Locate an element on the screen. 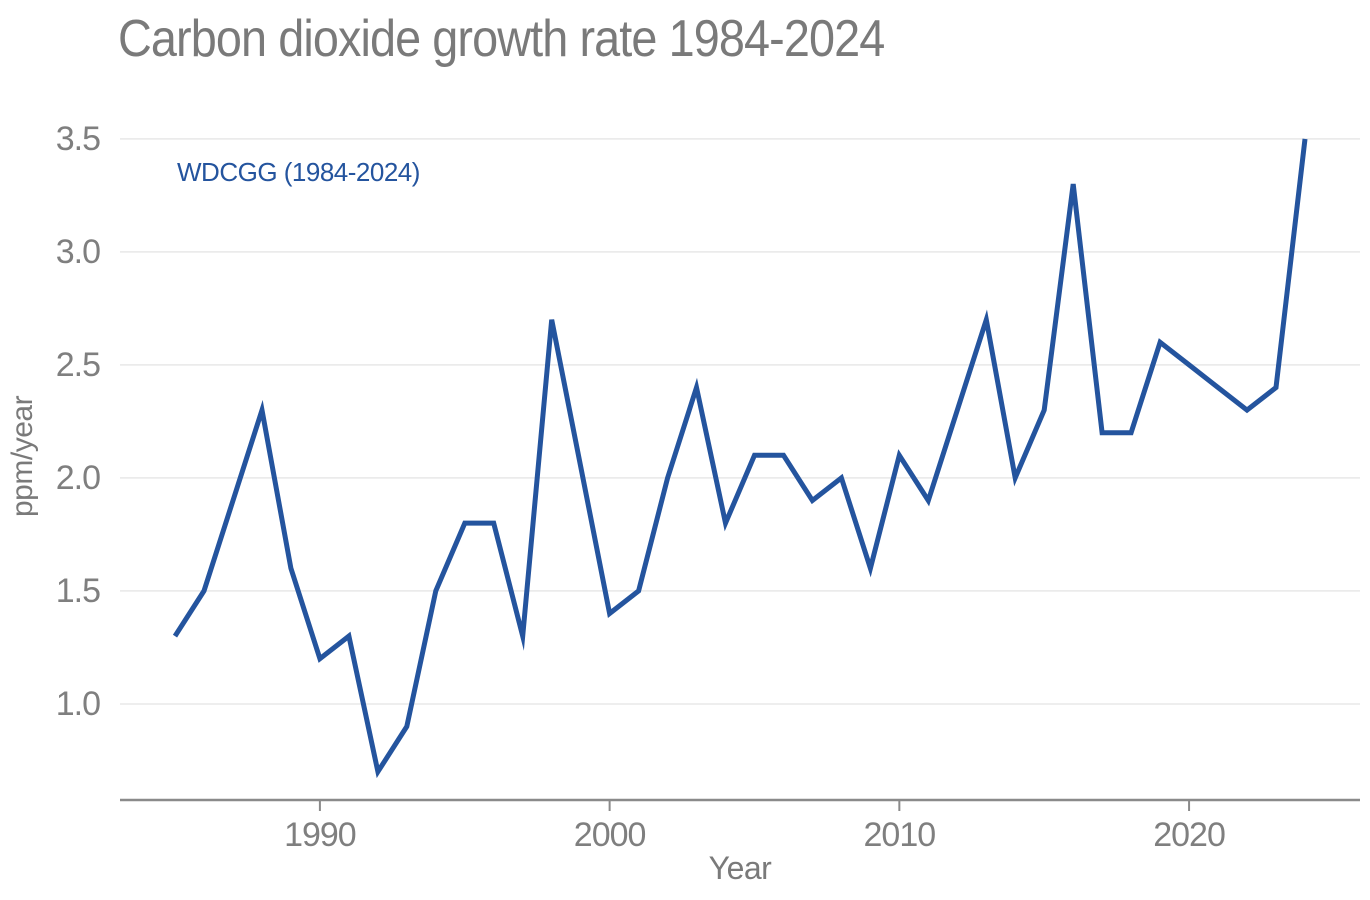 The width and height of the screenshot is (1370, 900). y-tick-label-3.0: 3.0 is located at coordinates (78, 251).